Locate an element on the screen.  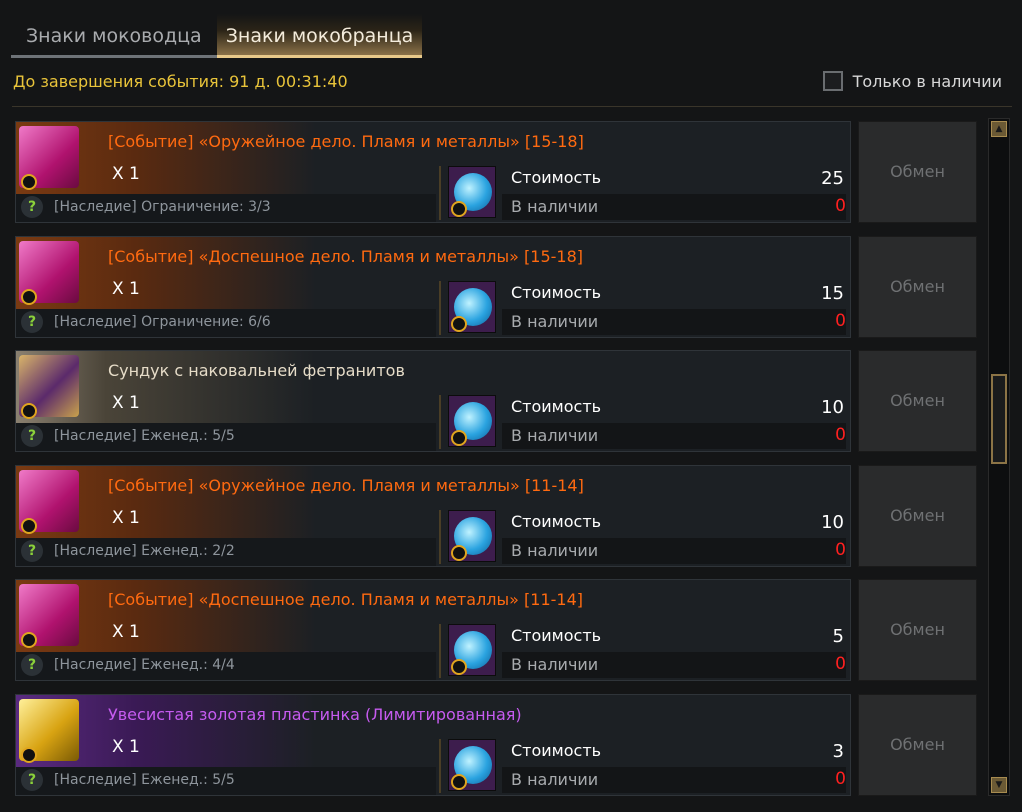
limit-bar: ? [Наследие] Ограничение: 3/3 is located at coordinates (226, 208).